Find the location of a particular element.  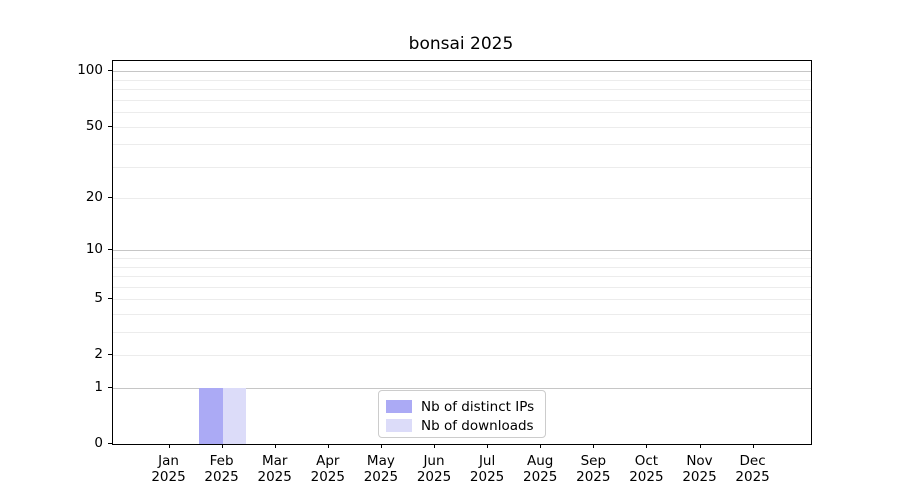

x-tick-label: May 2025 is located at coordinates (381, 469).